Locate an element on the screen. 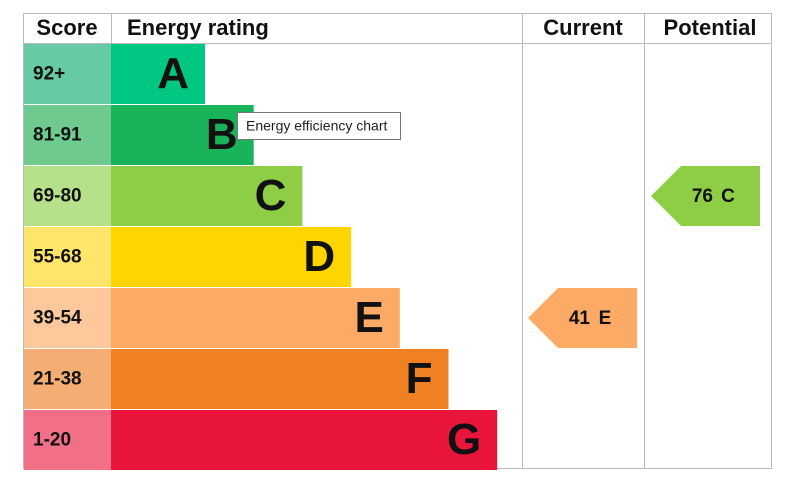 The height and width of the screenshot is (496, 800). tooltip-text: Energy efficiency chart is located at coordinates (316, 126).